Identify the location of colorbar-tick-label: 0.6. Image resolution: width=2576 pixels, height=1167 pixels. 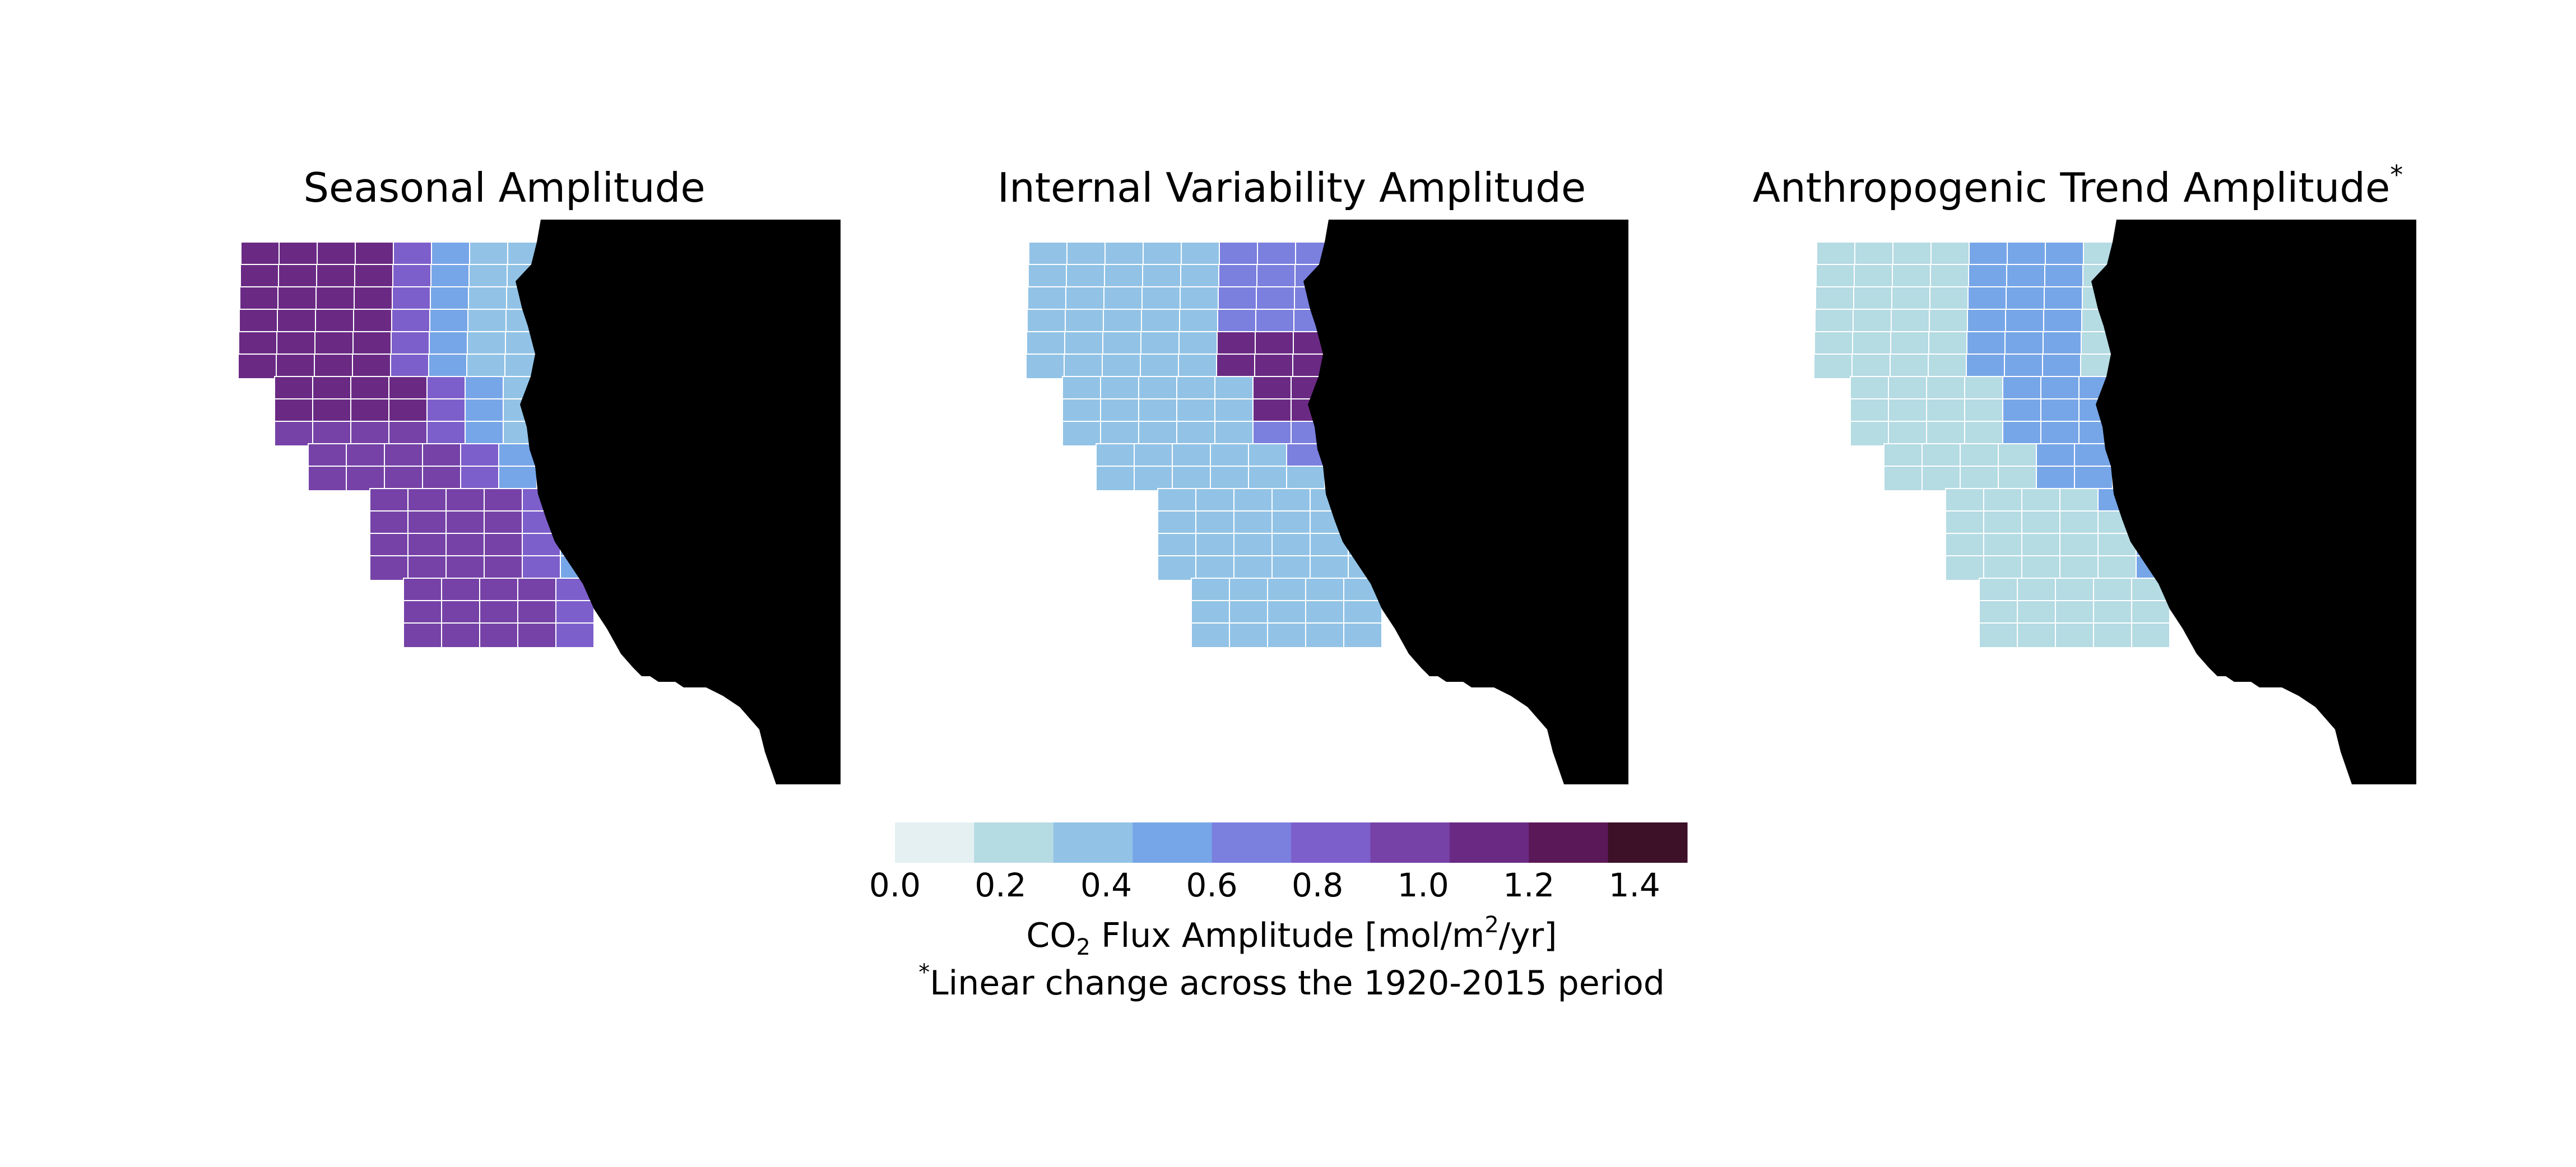
(1211, 885).